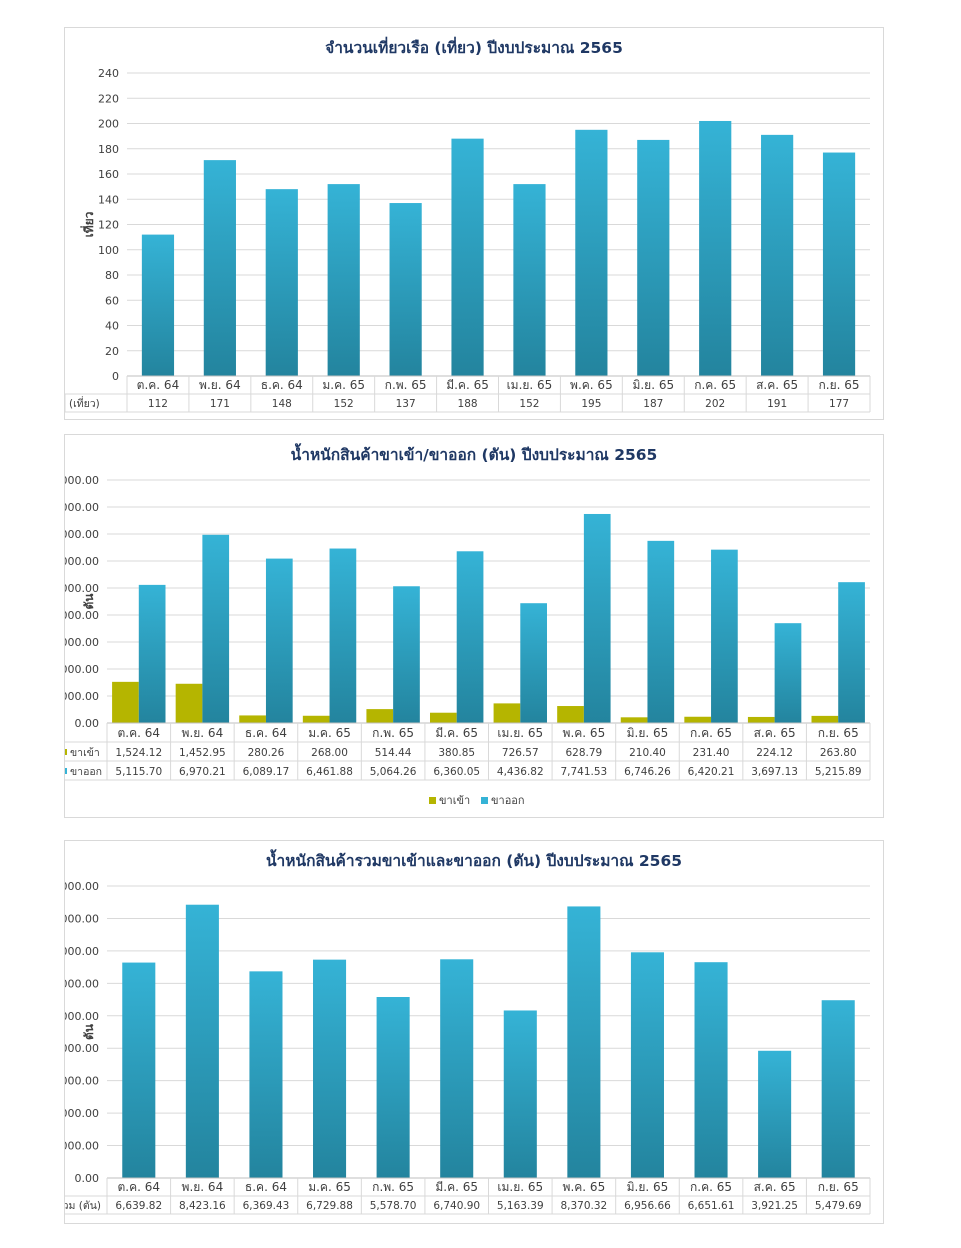  I want to click on data-table-cell: 3,697.13, so click(774, 772).